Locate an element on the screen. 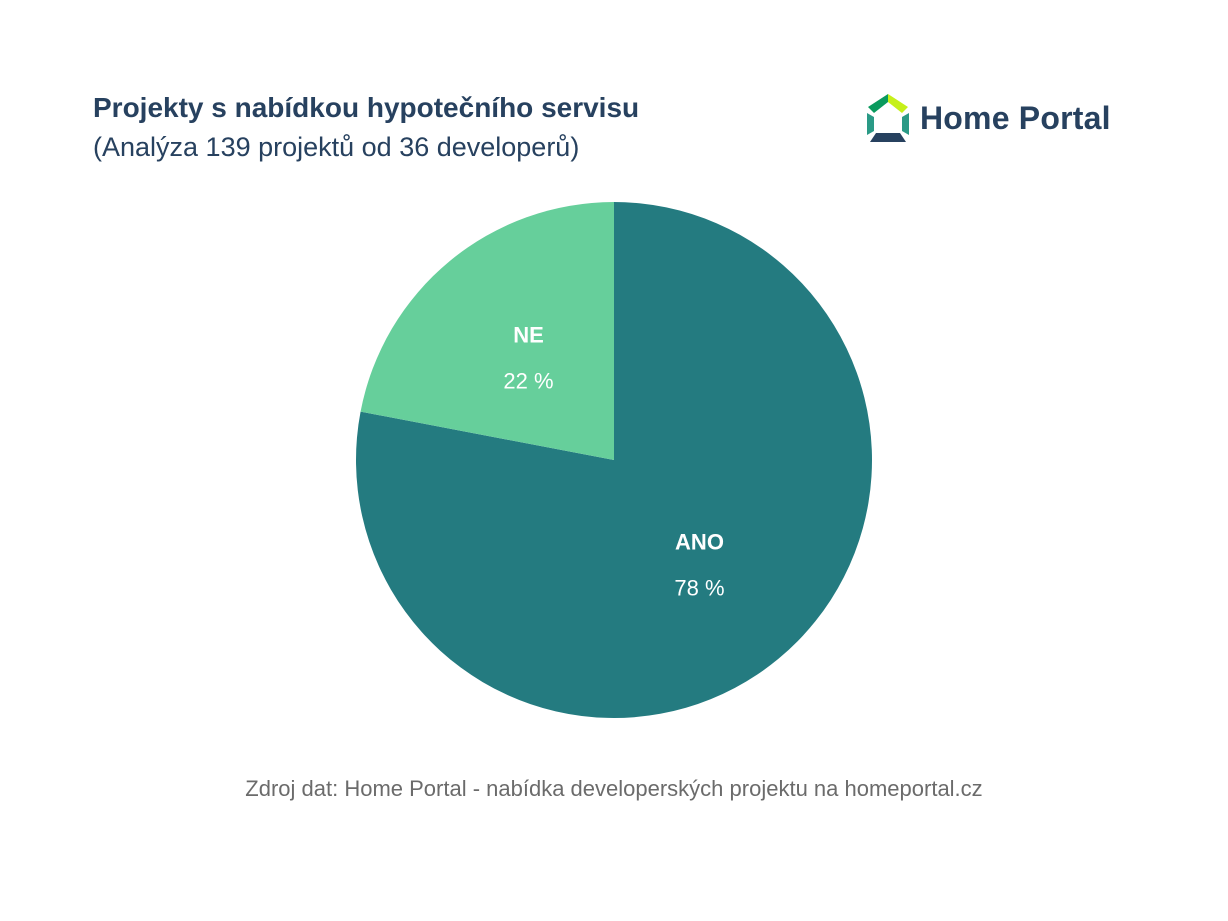 This screenshot has width=1228, height=921. pie-slice-ne is located at coordinates (487, 331).